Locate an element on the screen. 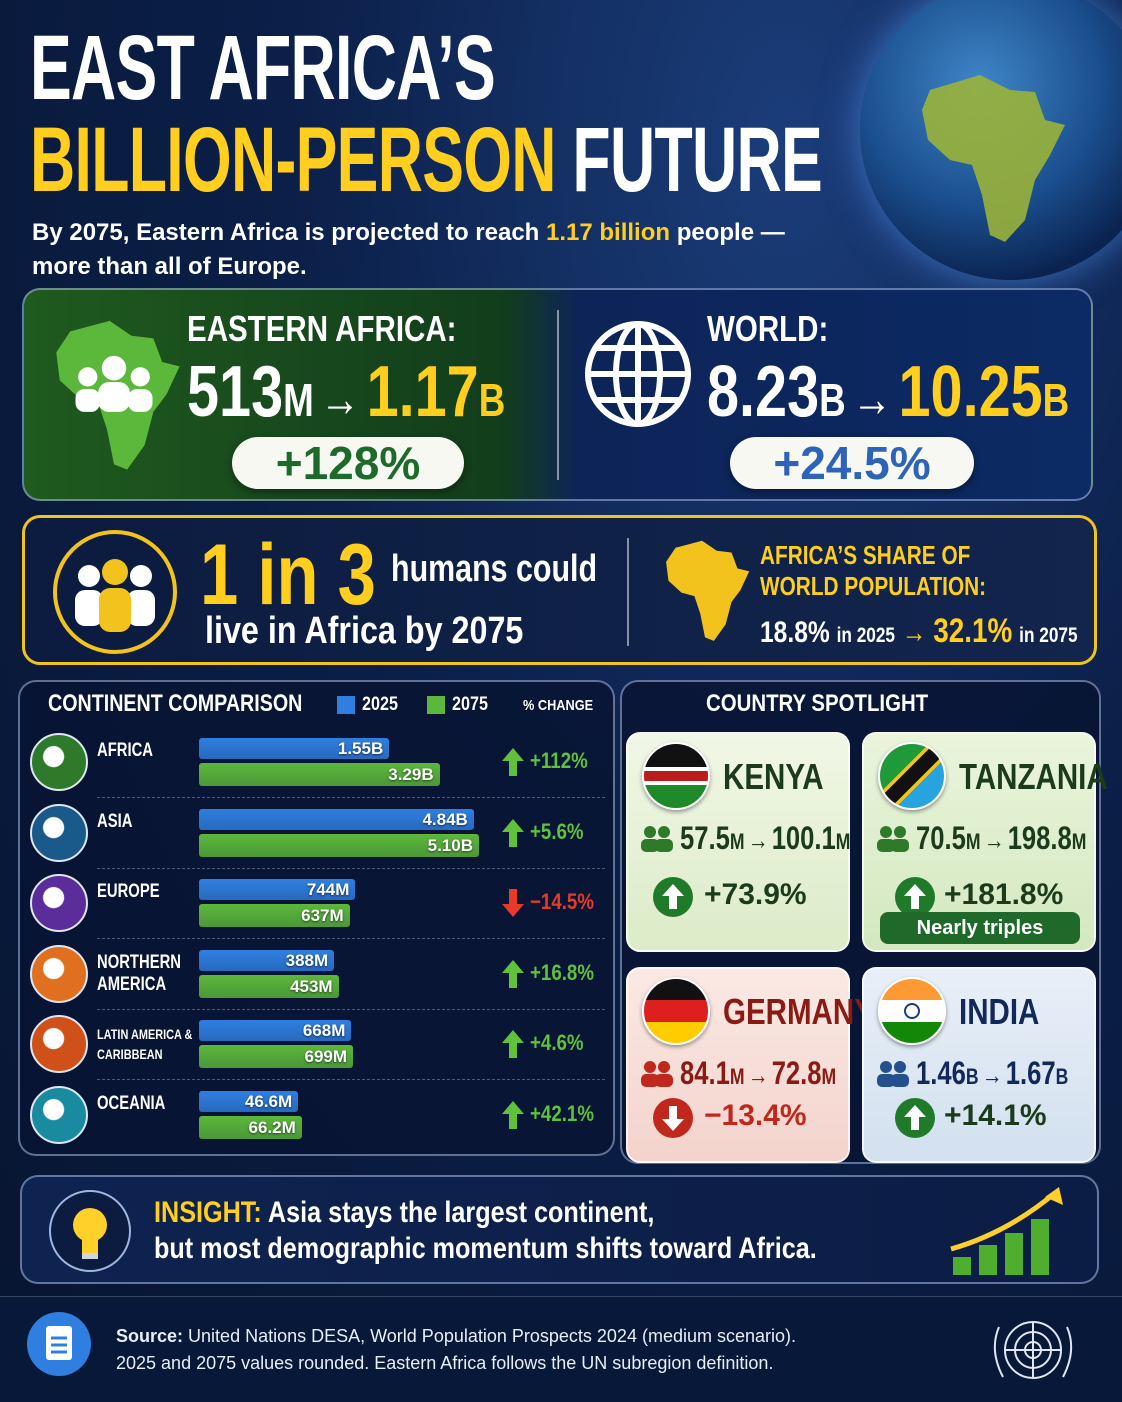 The height and width of the screenshot is (1402, 1122). country-numbers: 70.5M → 198.8M is located at coordinates (1001, 838).